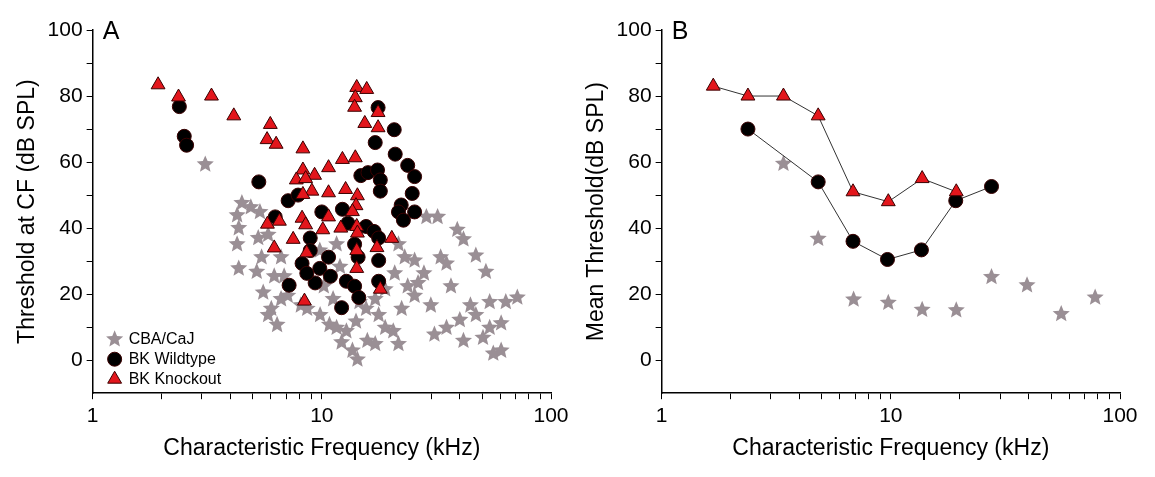  What do you see at coordinates (680, 29) in the screenshot?
I see `chart-title: B` at bounding box center [680, 29].